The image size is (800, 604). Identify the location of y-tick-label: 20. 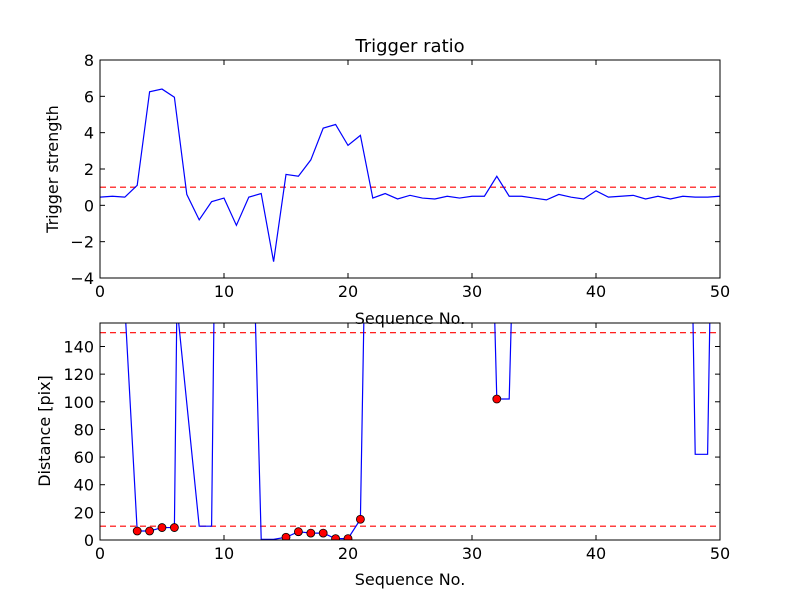
(84, 512).